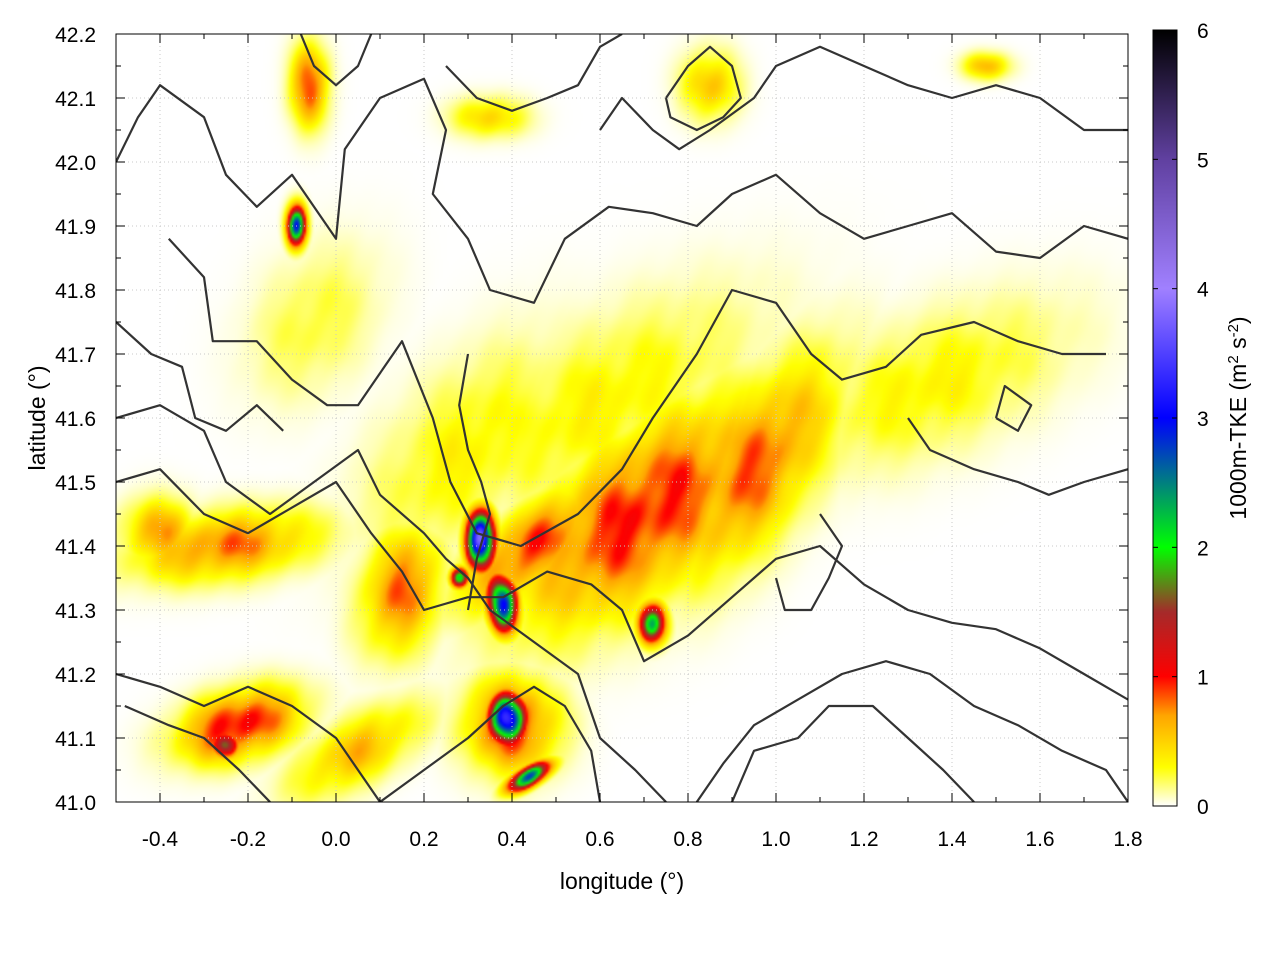  I want to click on colorbar-tick-label: 4, so click(1203, 290).